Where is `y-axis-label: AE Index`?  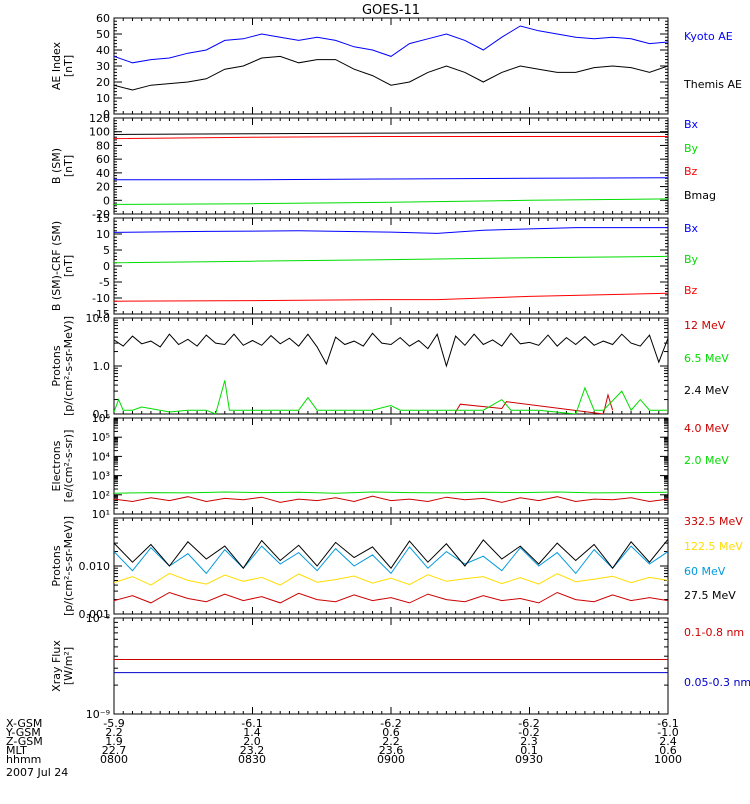 y-axis-label: AE Index is located at coordinates (56, 65).